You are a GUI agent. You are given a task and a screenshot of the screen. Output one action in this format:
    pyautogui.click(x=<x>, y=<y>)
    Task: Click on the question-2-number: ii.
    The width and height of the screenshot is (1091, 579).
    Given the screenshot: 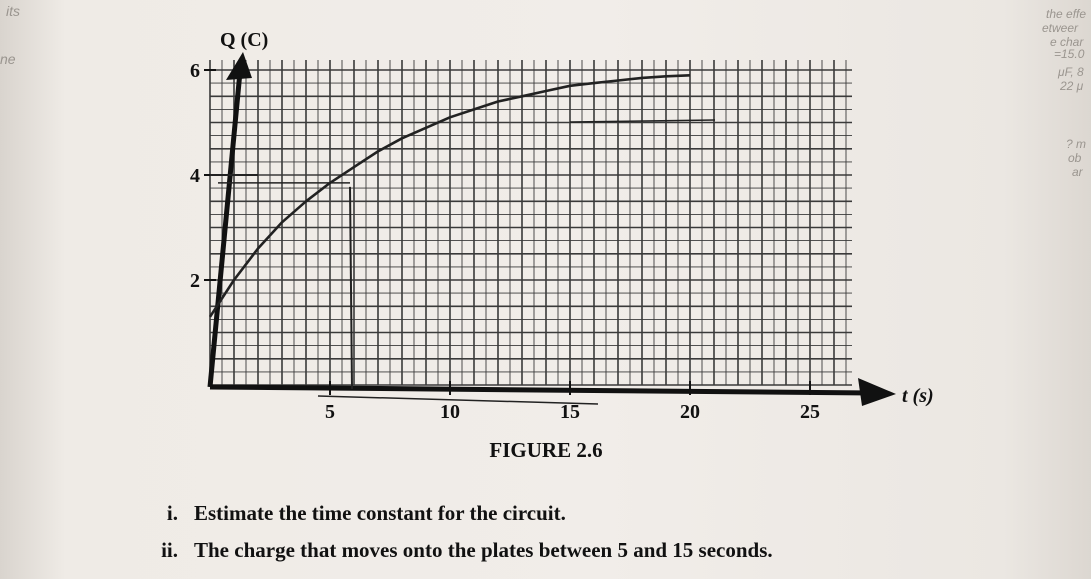 What is the action you would take?
    pyautogui.click(x=169, y=550)
    